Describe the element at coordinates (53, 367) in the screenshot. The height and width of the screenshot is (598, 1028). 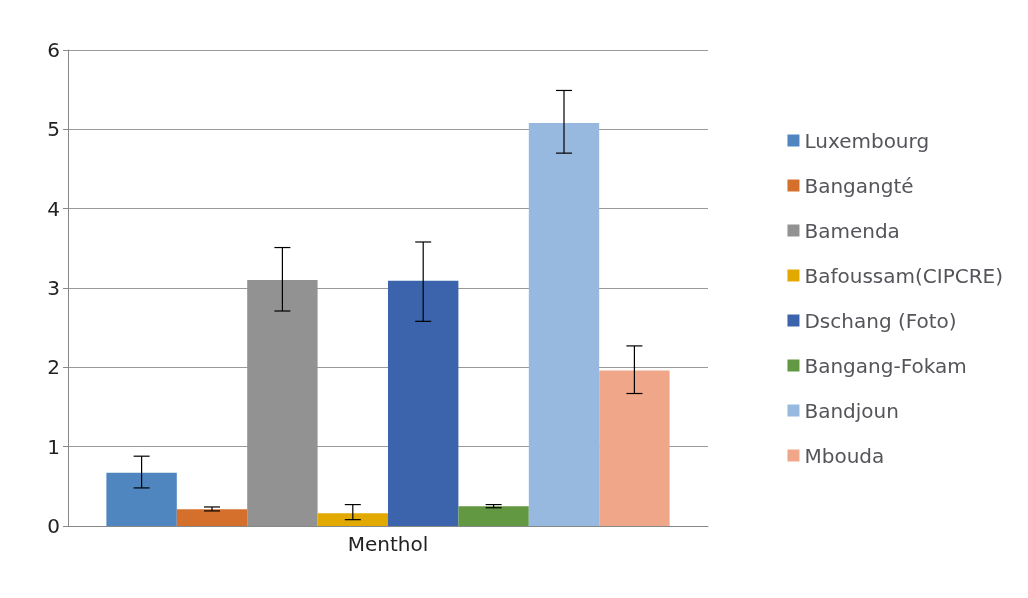
I see `y-tick-label: 2` at that location.